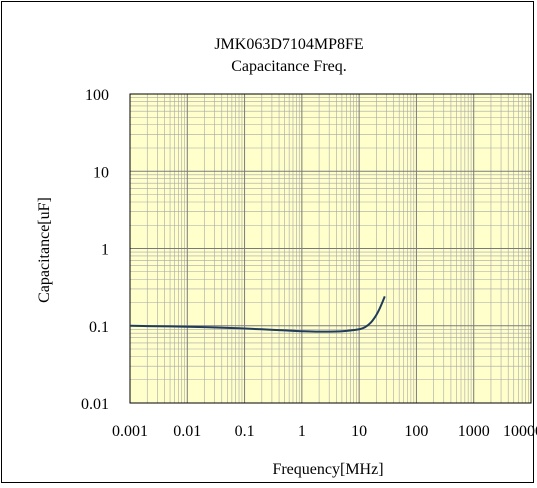 This screenshot has width=537, height=488. Describe the element at coordinates (359, 431) in the screenshot. I see `x-tick-label: 10` at that location.